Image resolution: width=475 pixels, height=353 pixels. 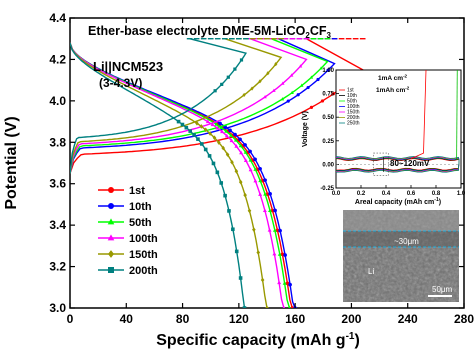 What do you see at coordinates (127, 319) in the screenshot?
I see `x-tick-label: 40` at bounding box center [127, 319].